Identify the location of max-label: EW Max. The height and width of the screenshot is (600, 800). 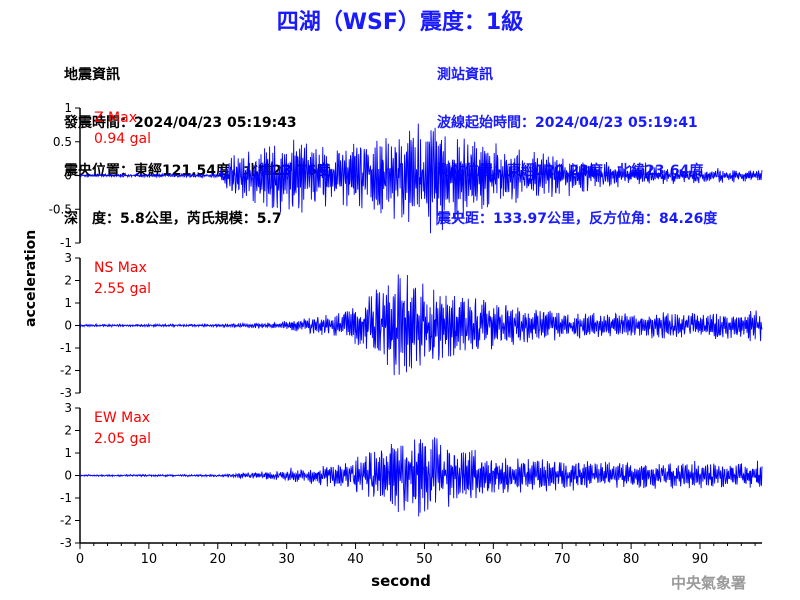
(122, 418).